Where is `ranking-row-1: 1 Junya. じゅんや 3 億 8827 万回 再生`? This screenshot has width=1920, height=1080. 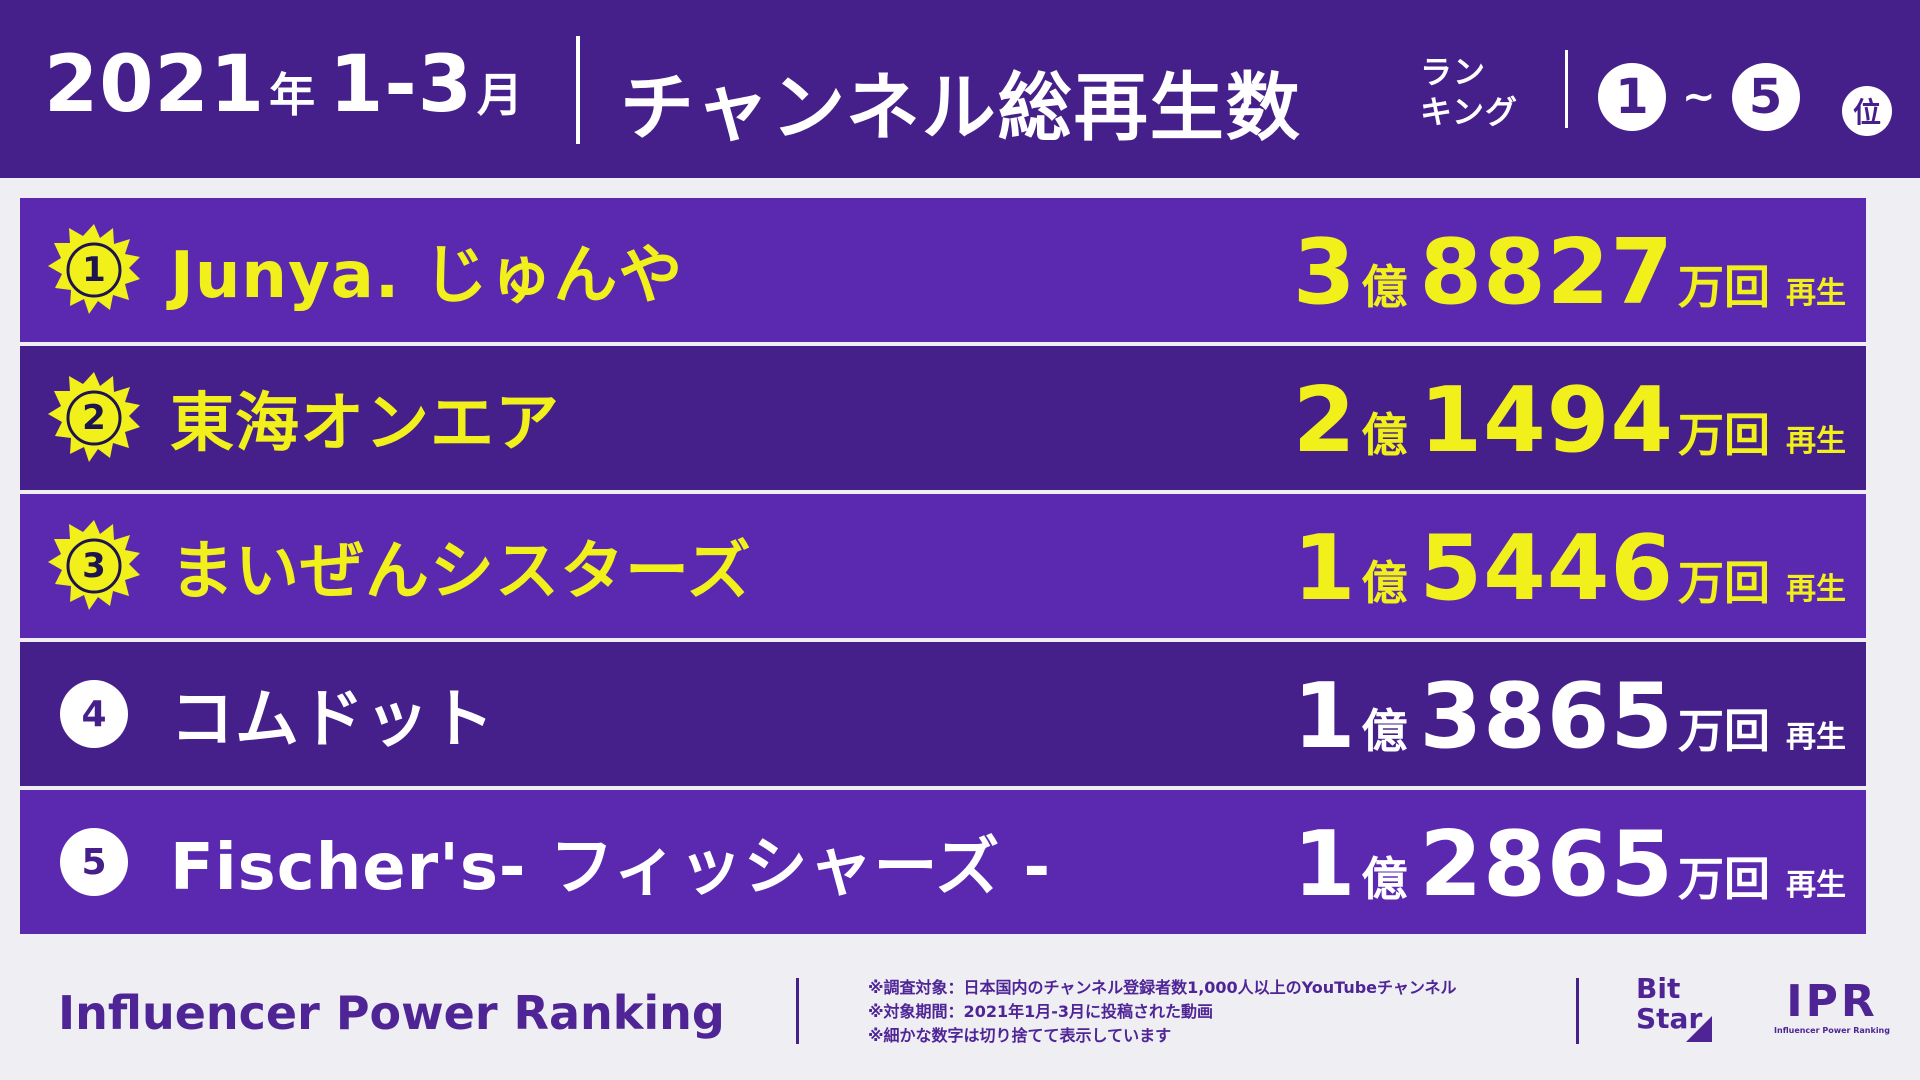
ranking-row-1: 1 Junya. じゅんや 3 億 8827 万回 再生 is located at coordinates (943, 270).